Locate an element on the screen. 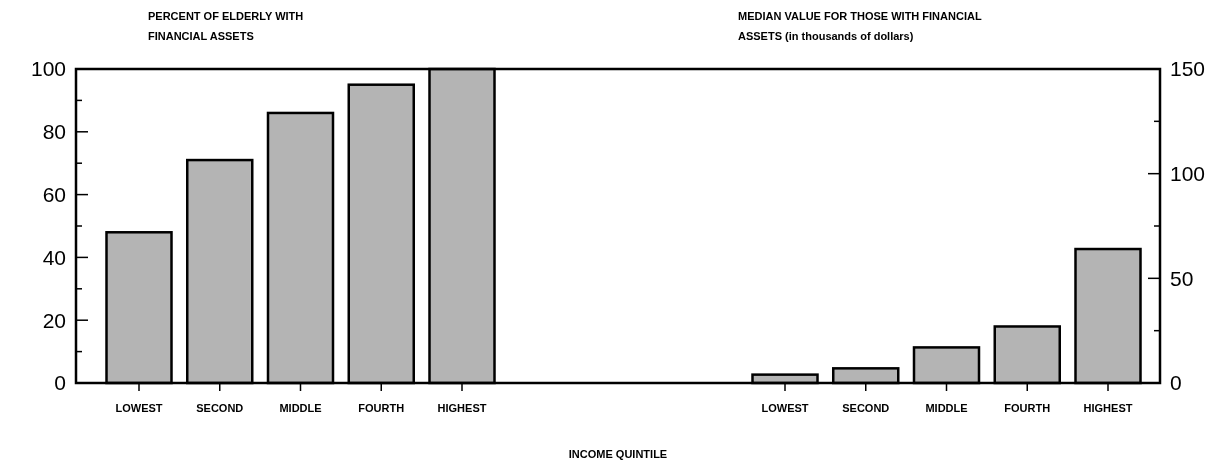  chart-subtitle: MEDIAN VALUE FOR THOSE WITH FINANCIAL ASSETS (in thousands of dollars) is located at coordinates (860, 26).